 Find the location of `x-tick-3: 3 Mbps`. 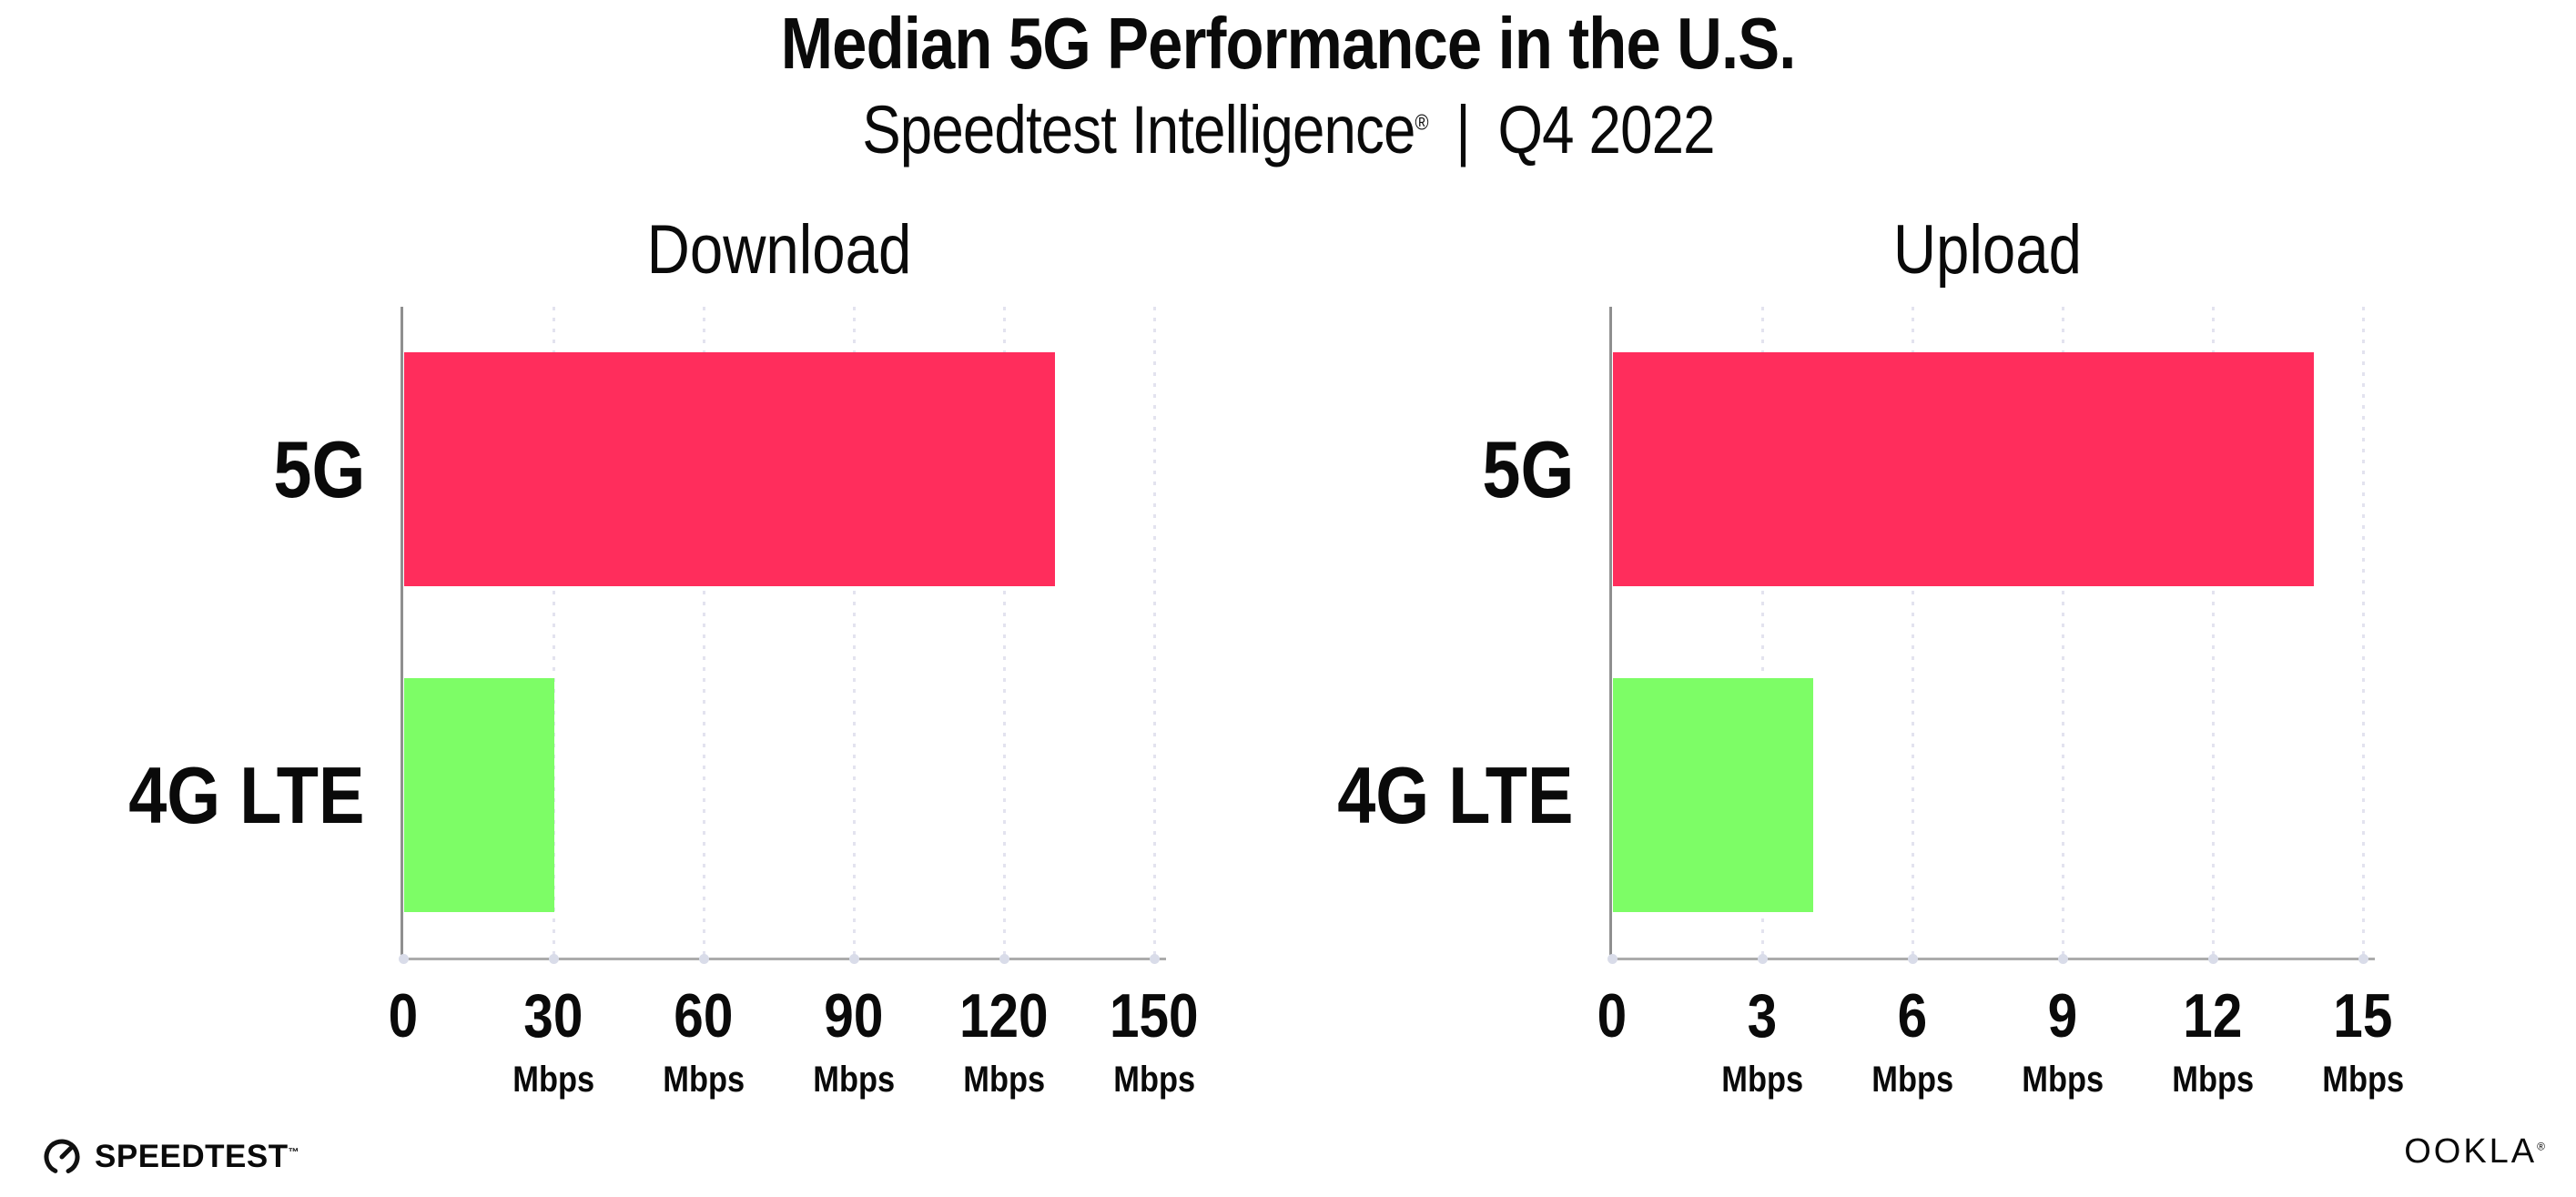

x-tick-3: 3 Mbps is located at coordinates (1762, 1041).